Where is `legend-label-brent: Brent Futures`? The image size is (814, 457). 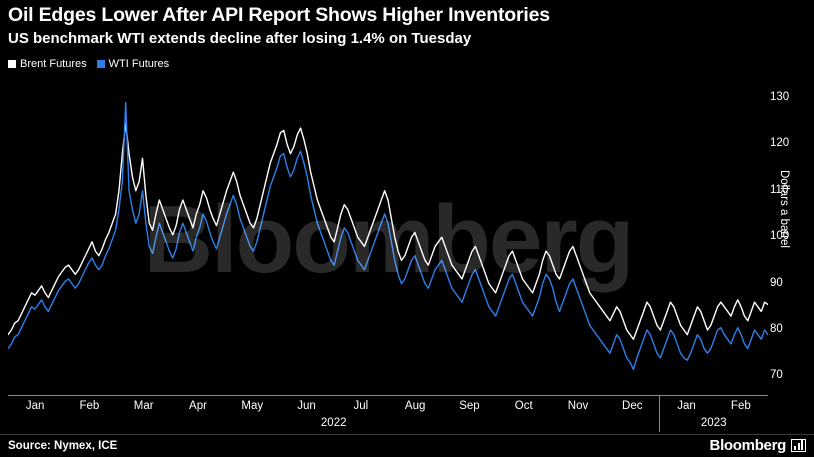 legend-label-brent: Brent Futures is located at coordinates (53, 64).